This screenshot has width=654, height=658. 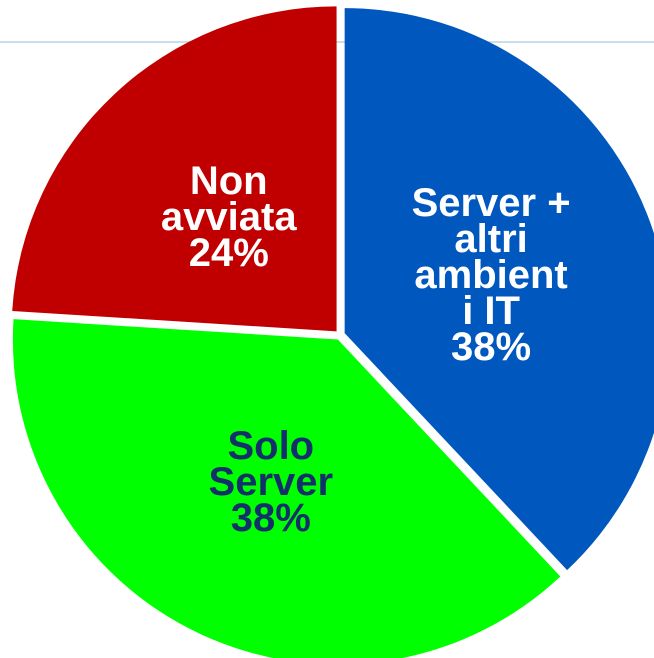 I want to click on slice-category: Non avviata, so click(x=228, y=198).